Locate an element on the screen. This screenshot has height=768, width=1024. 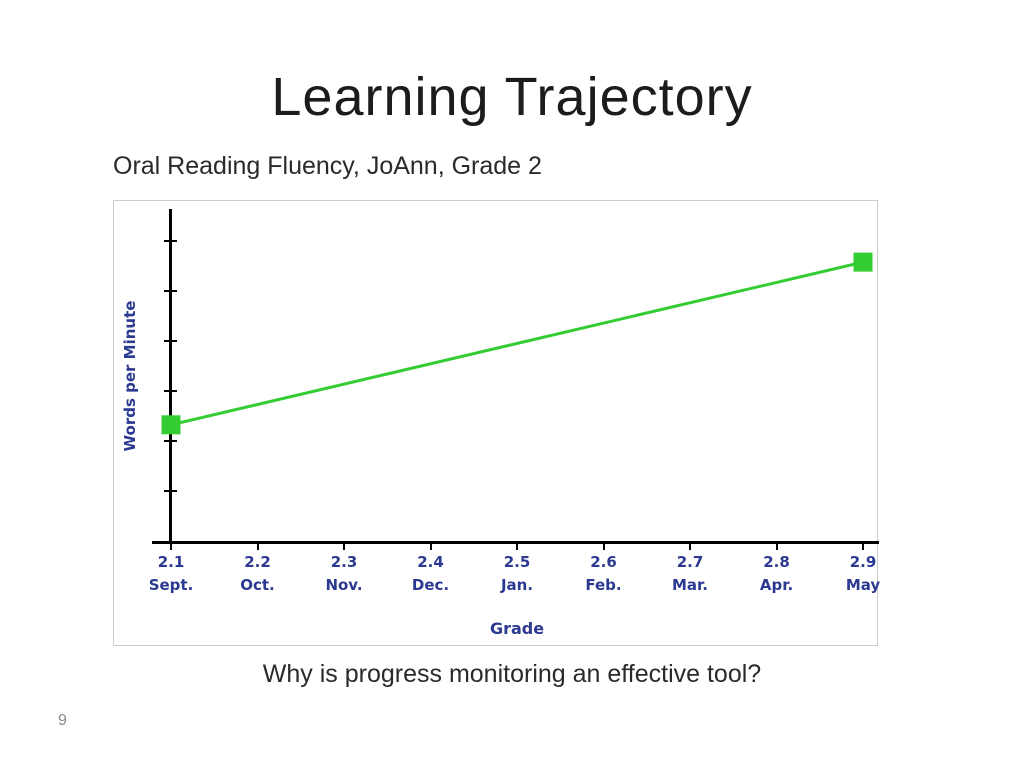
x-tick-label: 2.6 Feb. is located at coordinates (603, 573).